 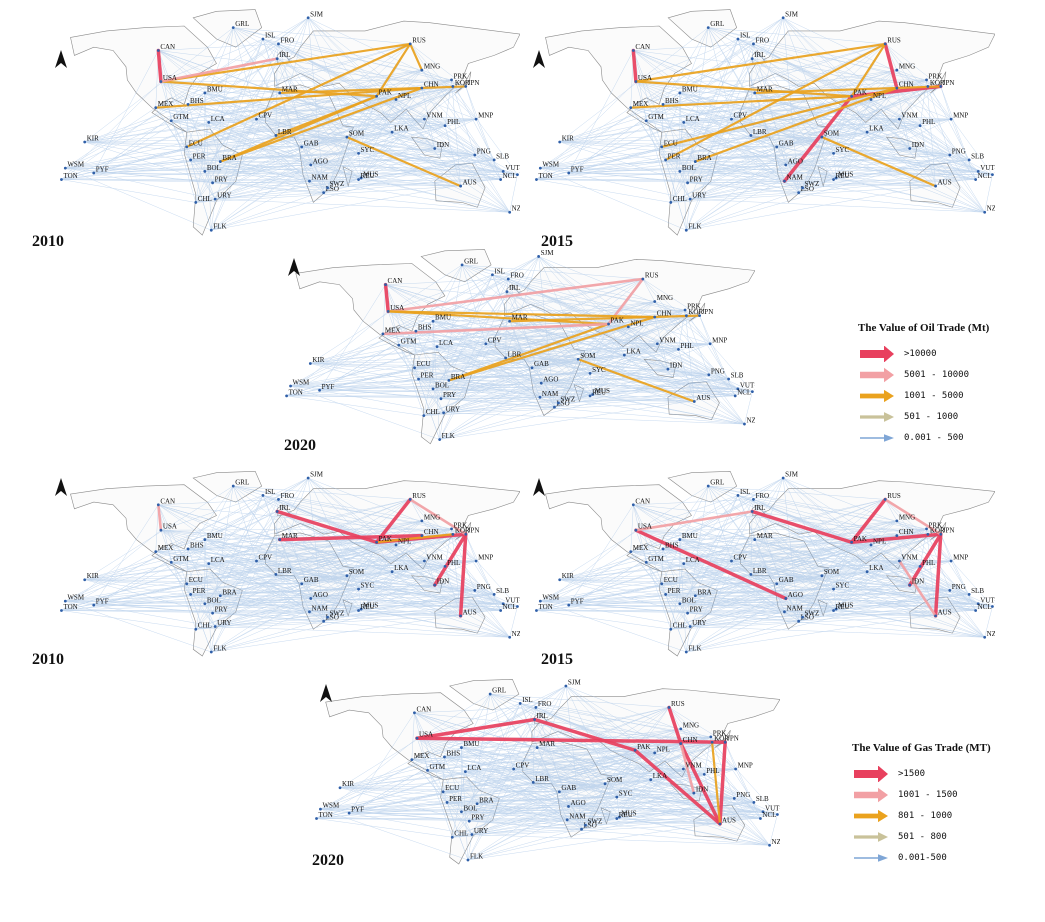 I want to click on country-point-nzl, so click(x=985, y=212).